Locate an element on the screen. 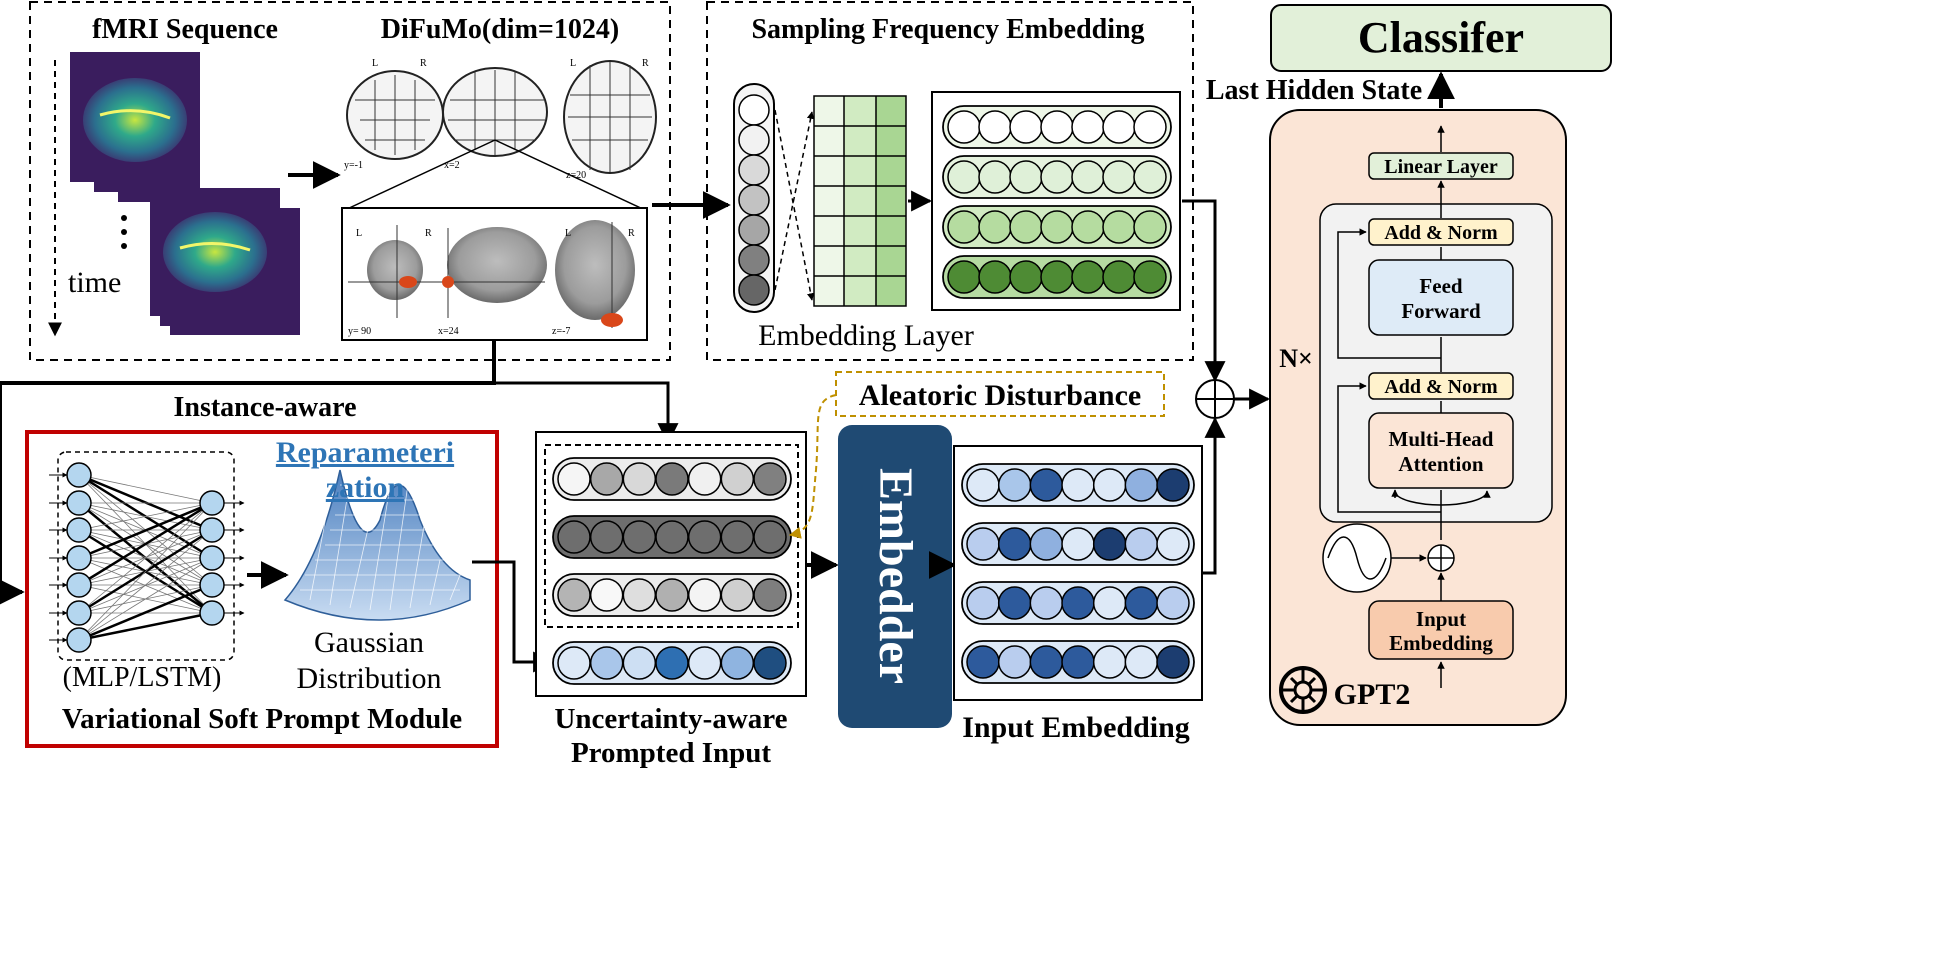 Image resolution: width=1957 pixels, height=965 pixels. instance-aware-connector is located at coordinates (248, 473).